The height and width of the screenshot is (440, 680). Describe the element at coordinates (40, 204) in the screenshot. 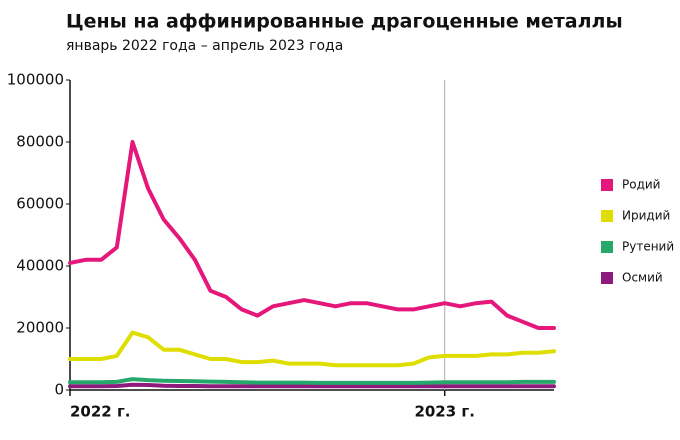

I see `y-tick-label: 60000` at that location.